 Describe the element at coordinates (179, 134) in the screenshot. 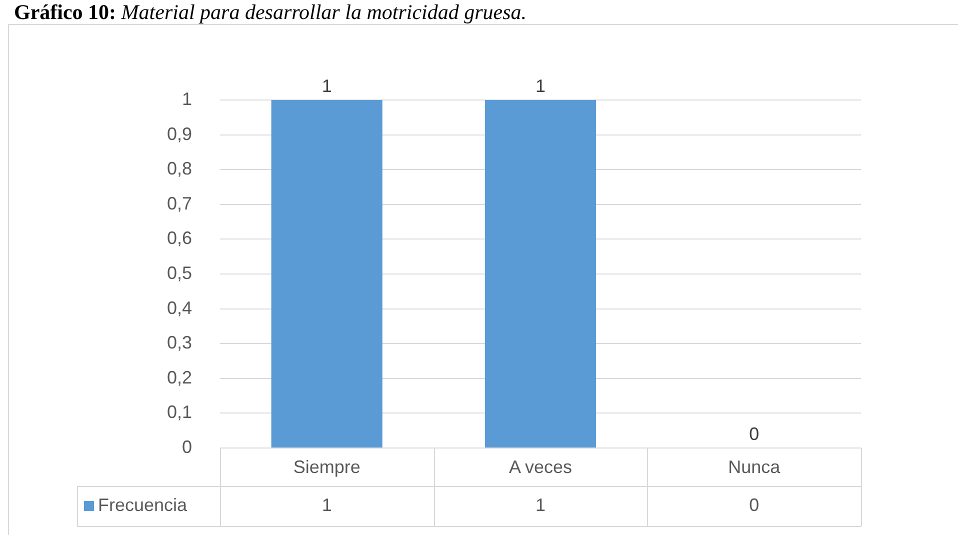

I see `y-tick-label: 0,9` at that location.